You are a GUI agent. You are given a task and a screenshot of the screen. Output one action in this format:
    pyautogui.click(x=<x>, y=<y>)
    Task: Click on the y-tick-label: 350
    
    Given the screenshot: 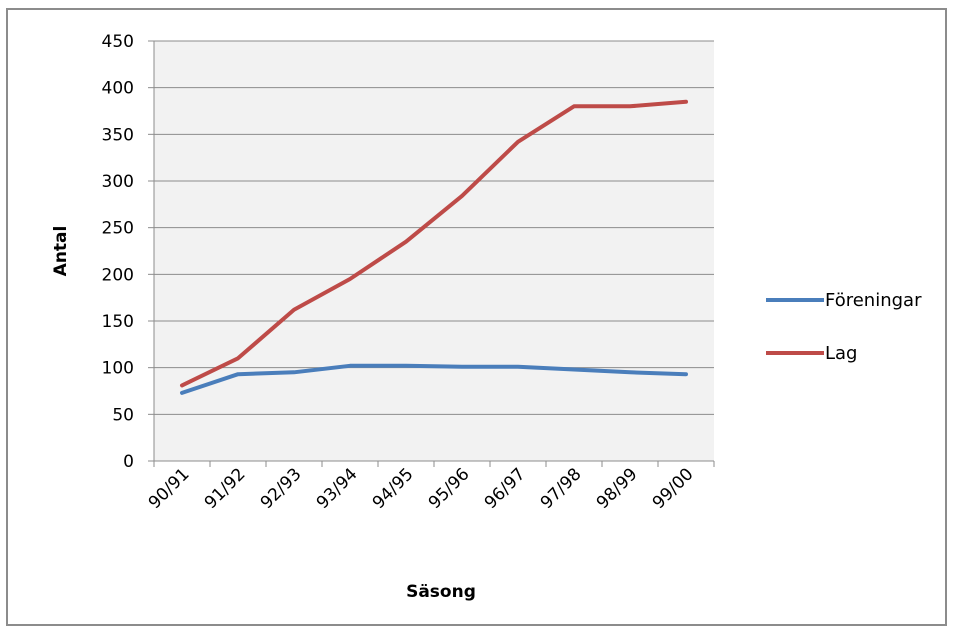 What is the action you would take?
    pyautogui.click(x=118, y=135)
    